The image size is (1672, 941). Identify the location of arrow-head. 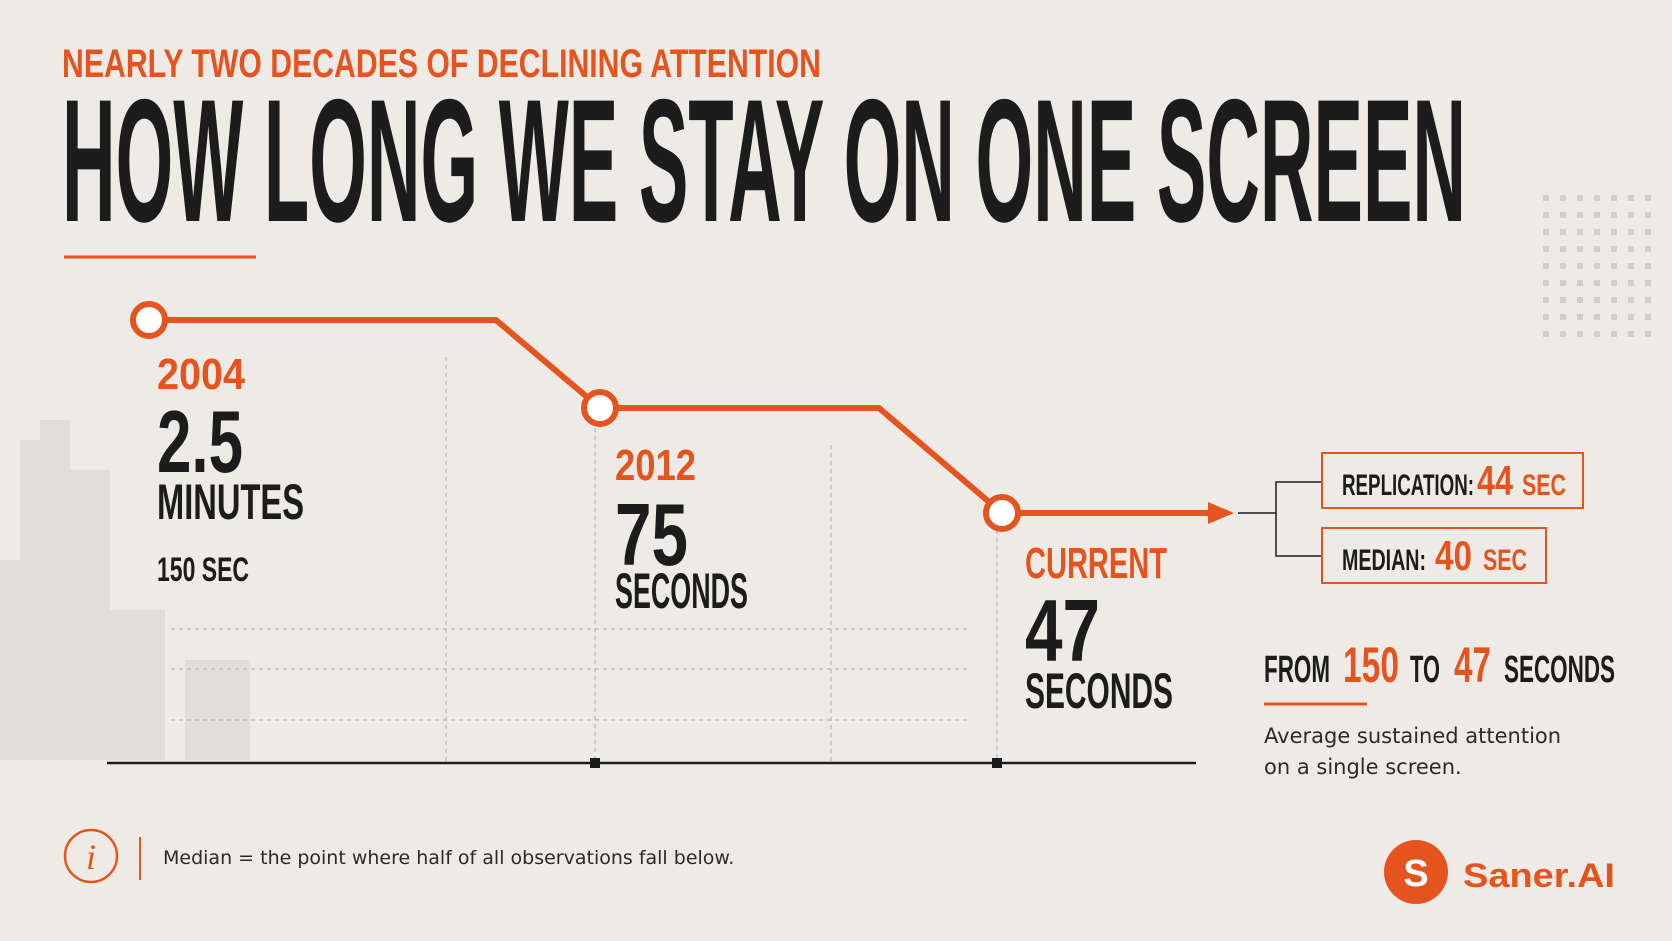
(1221, 513).